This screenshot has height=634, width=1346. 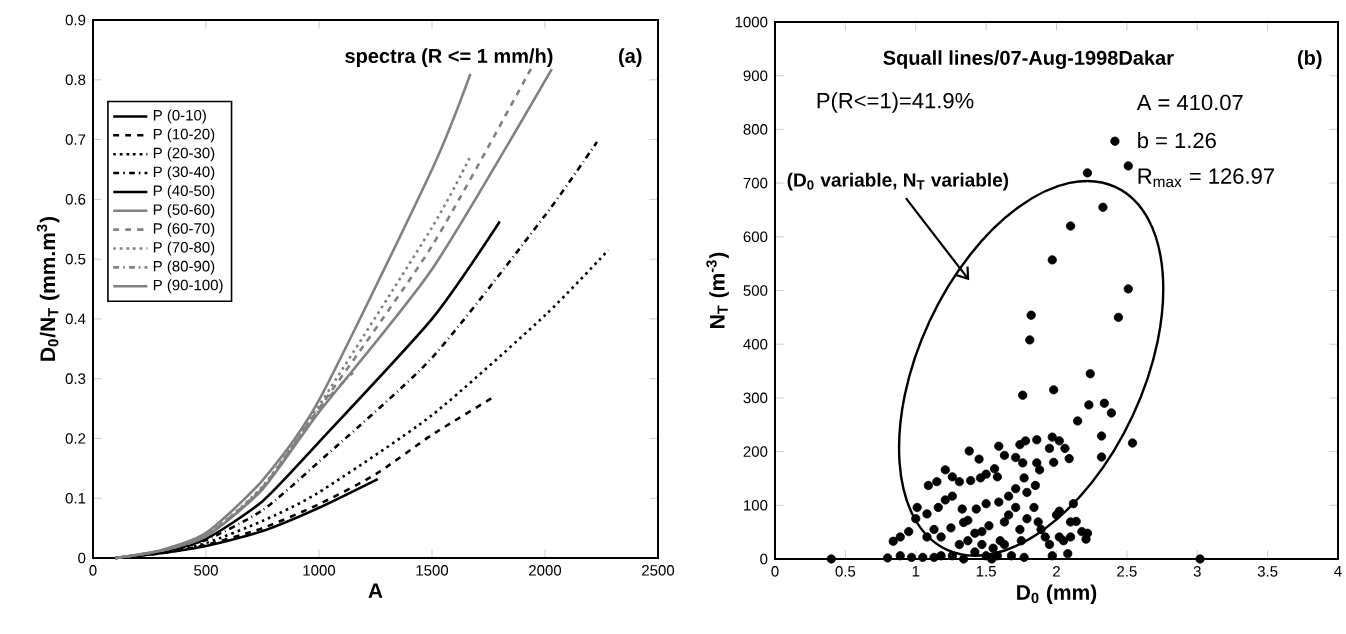 What do you see at coordinates (1338, 571) in the screenshot?
I see `x-tick-label: 4` at bounding box center [1338, 571].